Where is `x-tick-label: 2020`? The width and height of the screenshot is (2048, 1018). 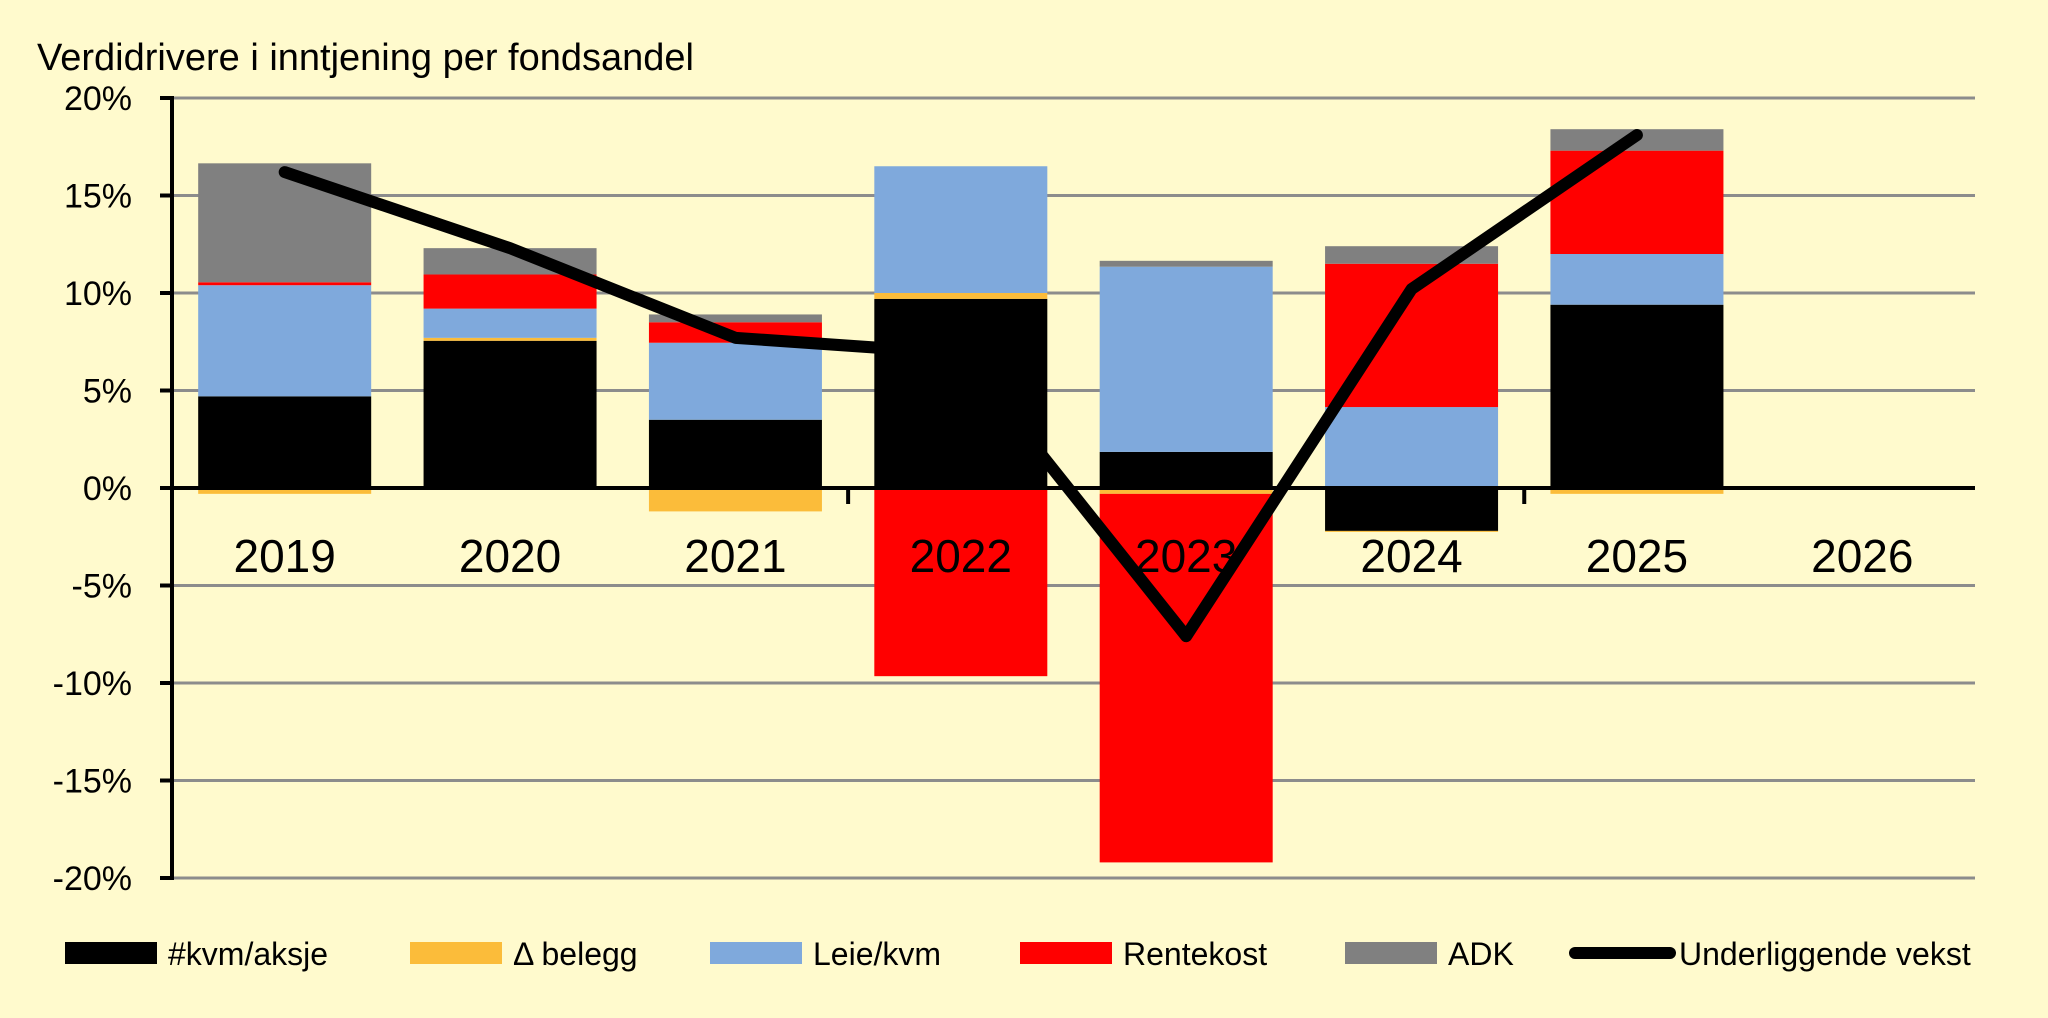 x-tick-label: 2020 is located at coordinates (510, 556).